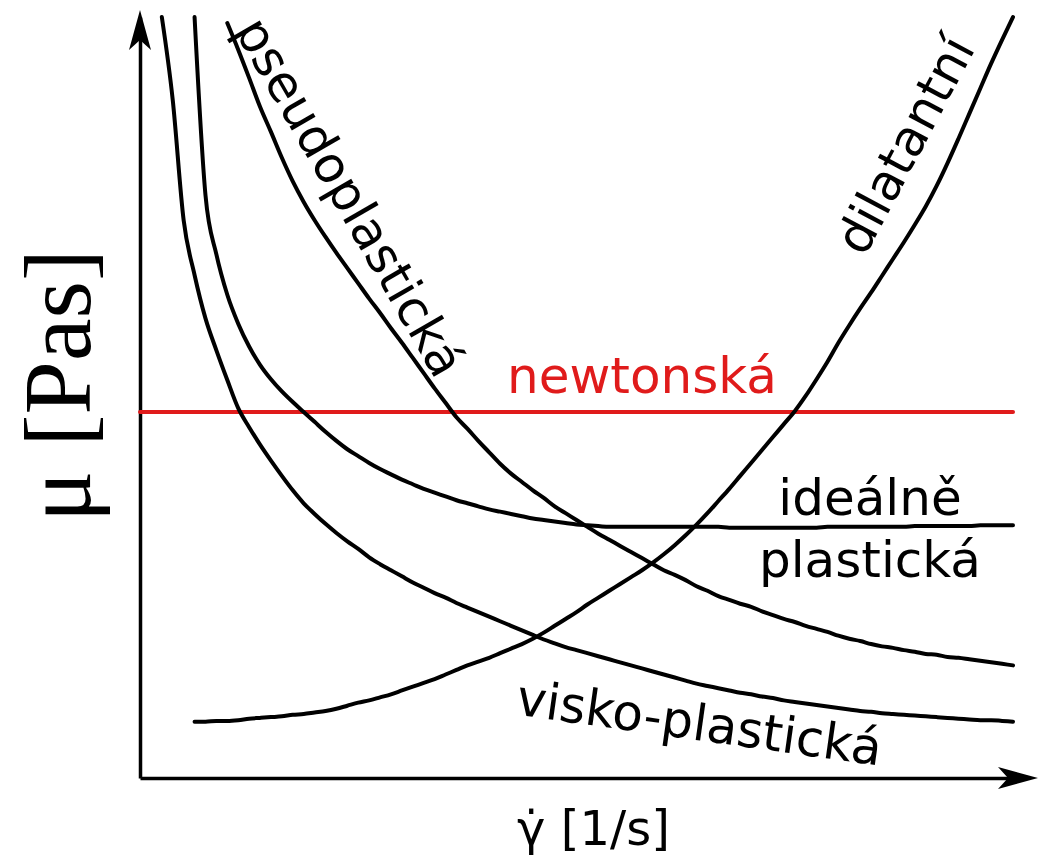 This screenshot has height=857, width=1041. I want to click on x-axis-title: γ̇ [1/s], so click(593, 827).